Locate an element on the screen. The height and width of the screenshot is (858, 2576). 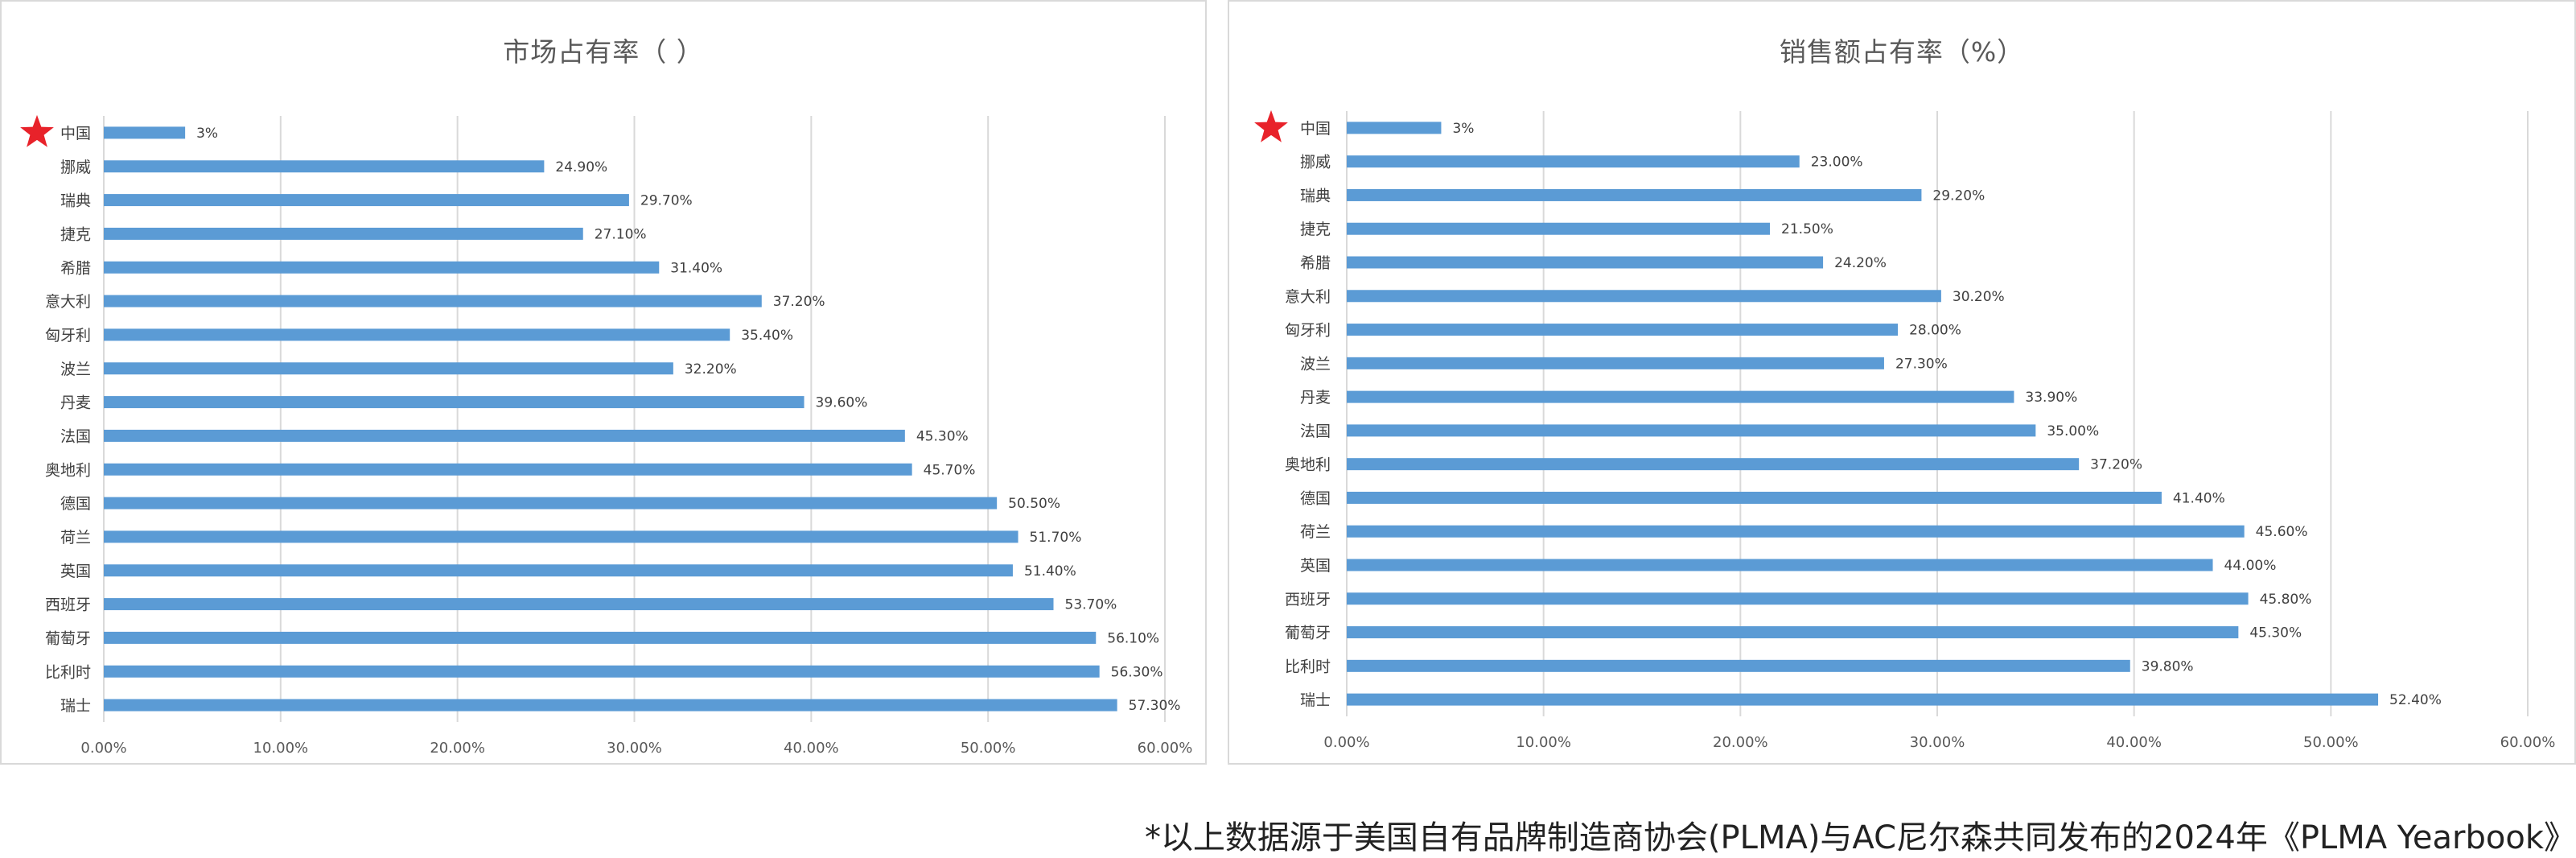
data-label: 50.50% is located at coordinates (1034, 504).